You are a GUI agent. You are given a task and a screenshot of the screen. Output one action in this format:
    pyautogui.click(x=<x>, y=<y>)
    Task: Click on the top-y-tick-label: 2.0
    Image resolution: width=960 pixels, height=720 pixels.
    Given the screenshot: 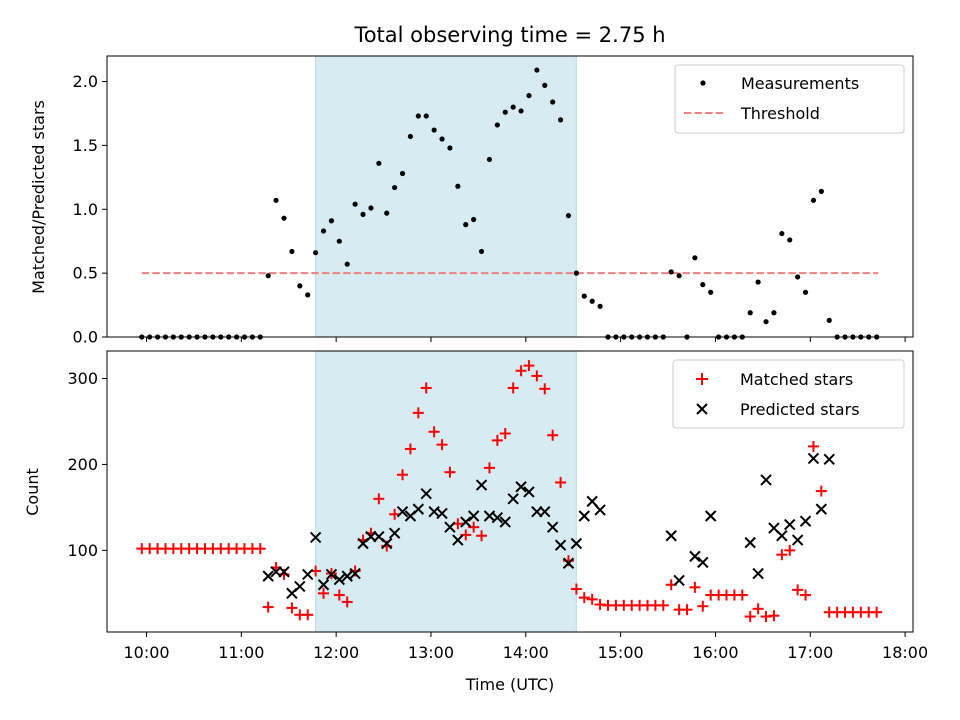 What is the action you would take?
    pyautogui.click(x=85, y=81)
    